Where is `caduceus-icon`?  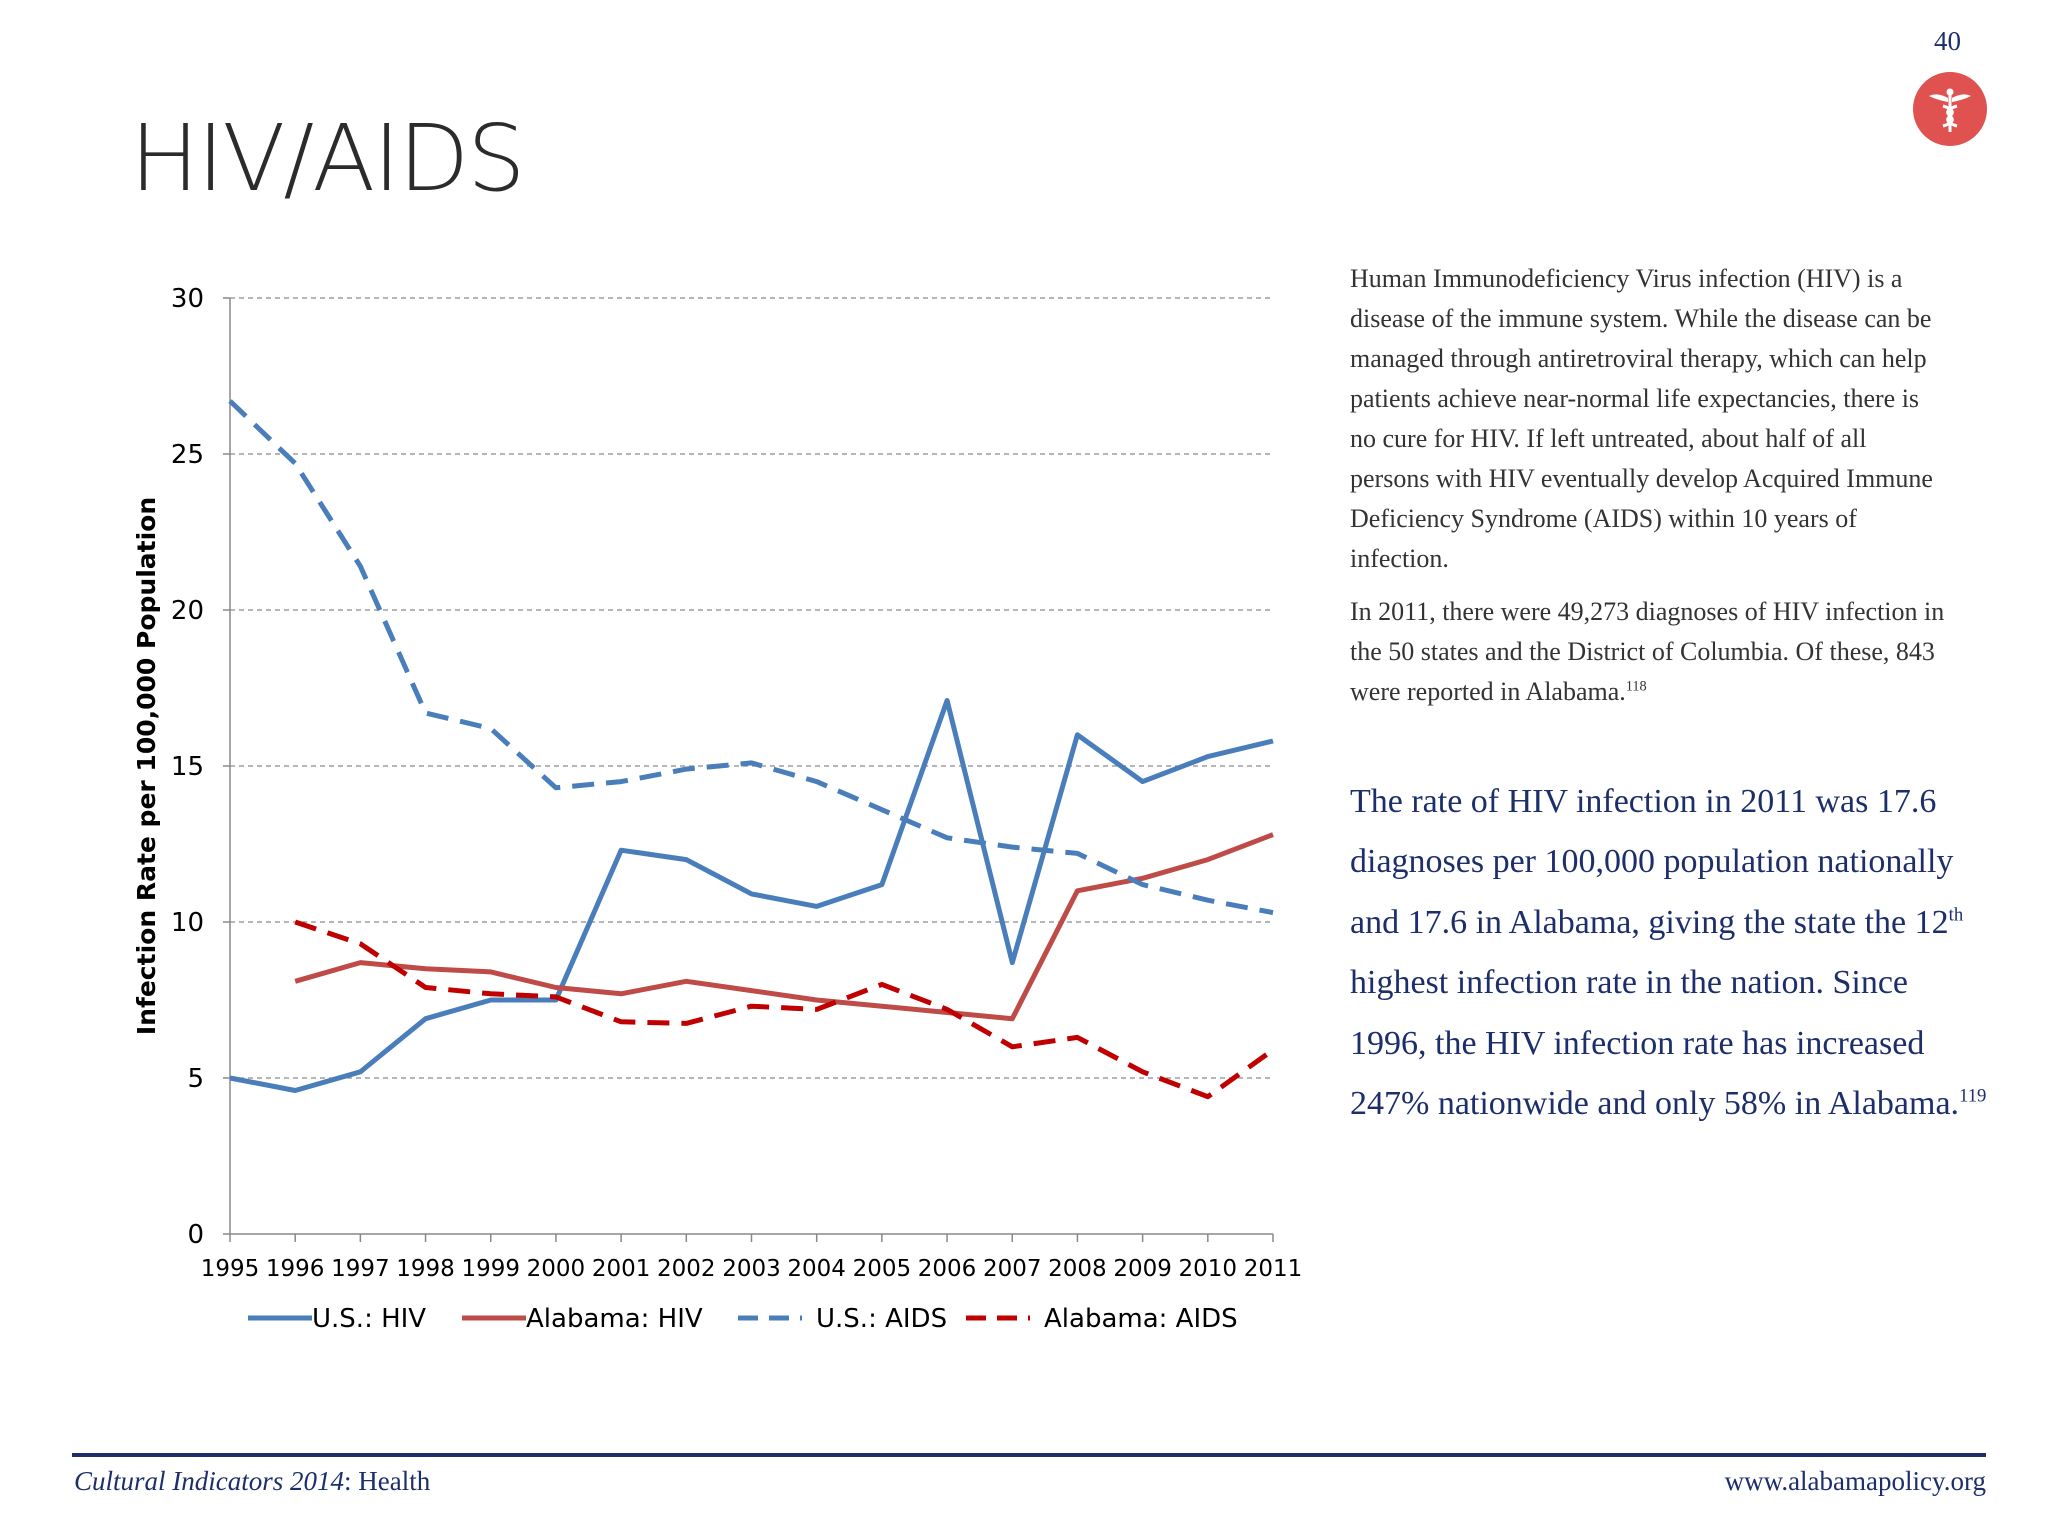
caduceus-icon is located at coordinates (1950, 109).